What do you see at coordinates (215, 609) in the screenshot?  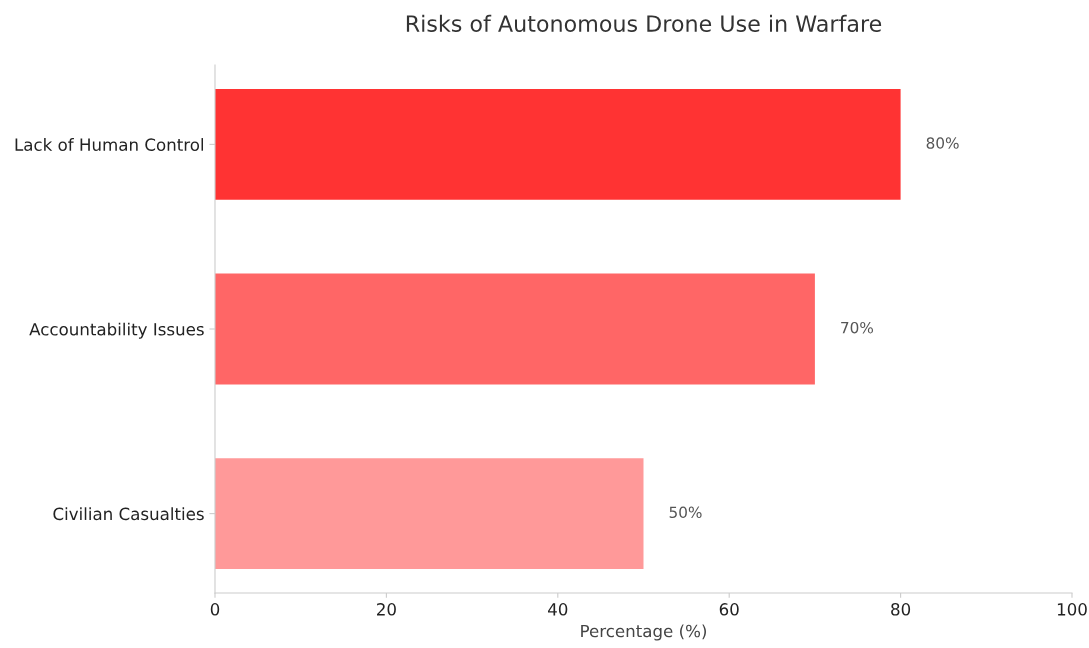 I see `x-tick-label: 0` at bounding box center [215, 609].